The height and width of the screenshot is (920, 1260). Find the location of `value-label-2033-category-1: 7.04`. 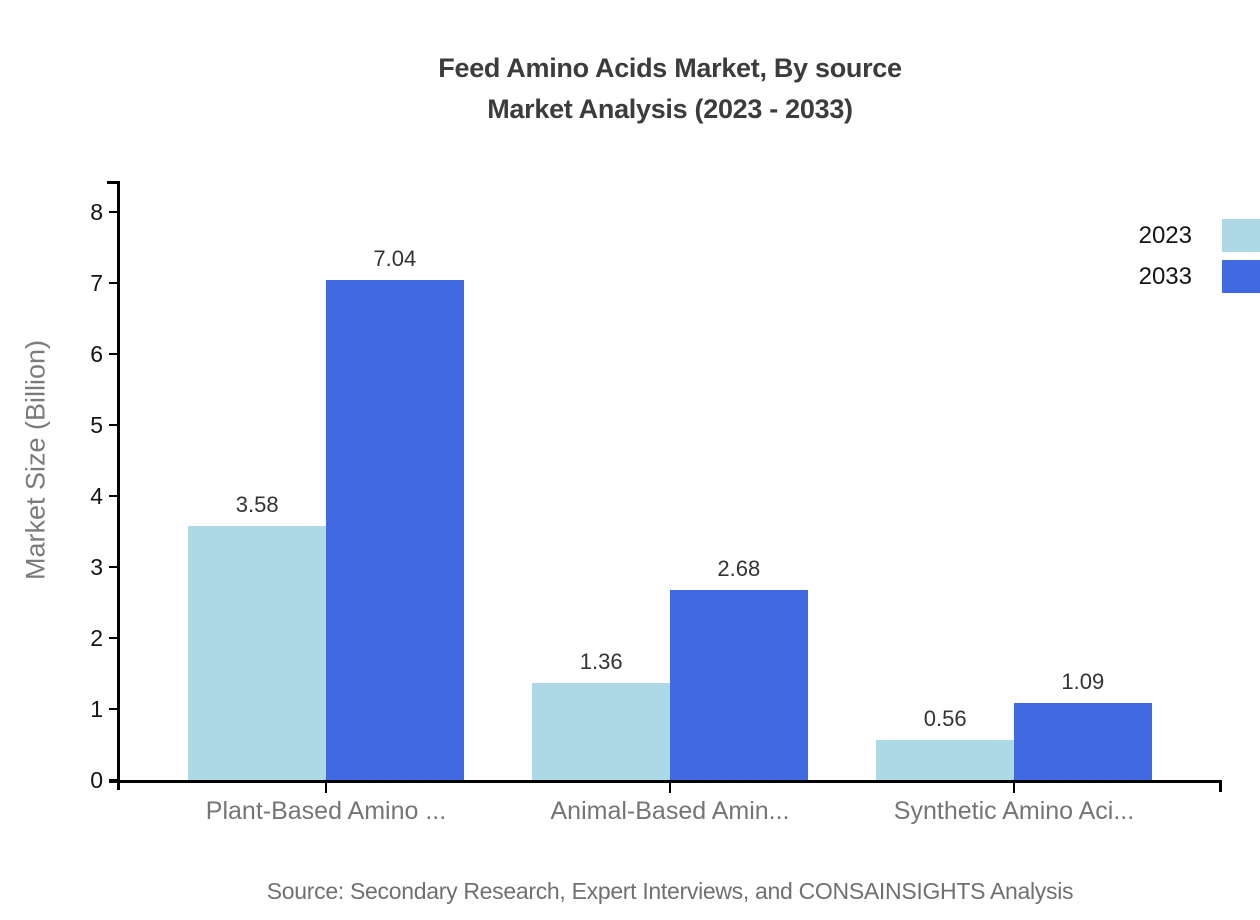

value-label-2033-category-1: 7.04 is located at coordinates (395, 259).